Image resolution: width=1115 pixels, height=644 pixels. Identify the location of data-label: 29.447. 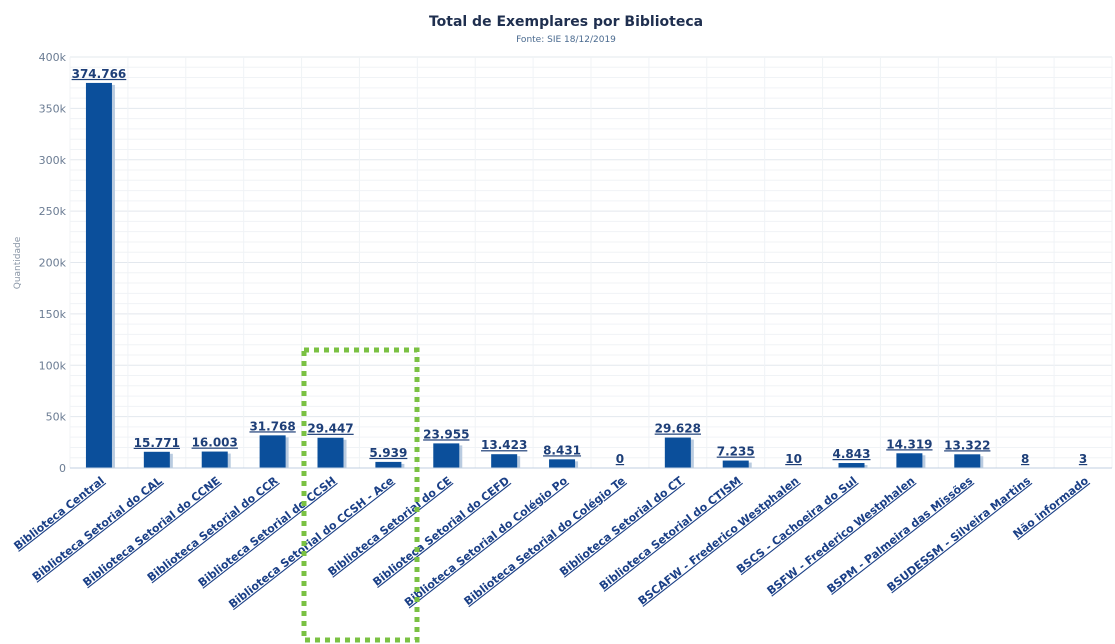
(330, 429).